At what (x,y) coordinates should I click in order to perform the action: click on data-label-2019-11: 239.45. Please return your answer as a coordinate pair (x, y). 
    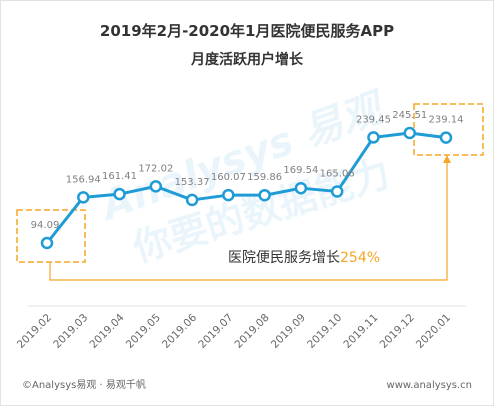
    Looking at the image, I should click on (373, 119).